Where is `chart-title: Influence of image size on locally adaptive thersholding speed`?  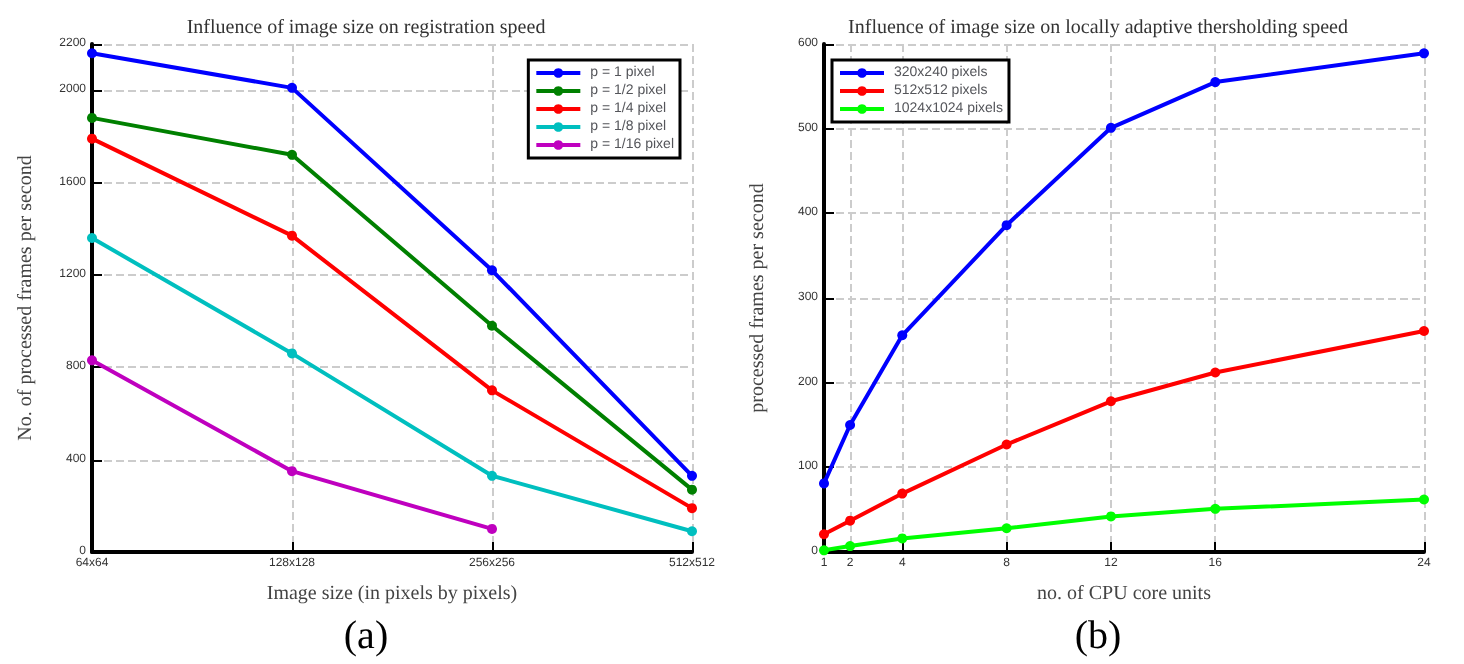 chart-title: Influence of image size on locally adaptive thersholding speed is located at coordinates (1098, 28).